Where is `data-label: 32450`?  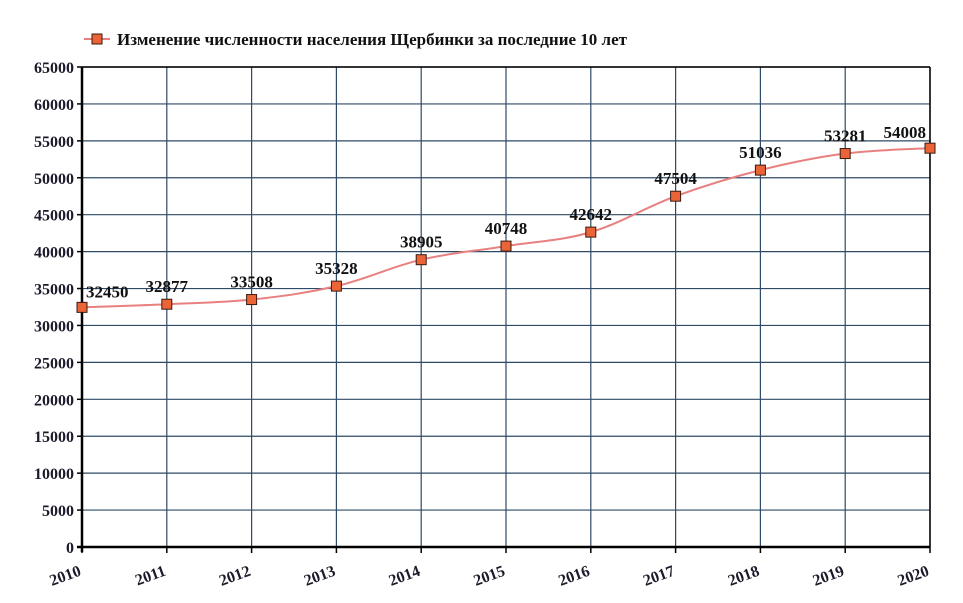 data-label: 32450 is located at coordinates (107, 291).